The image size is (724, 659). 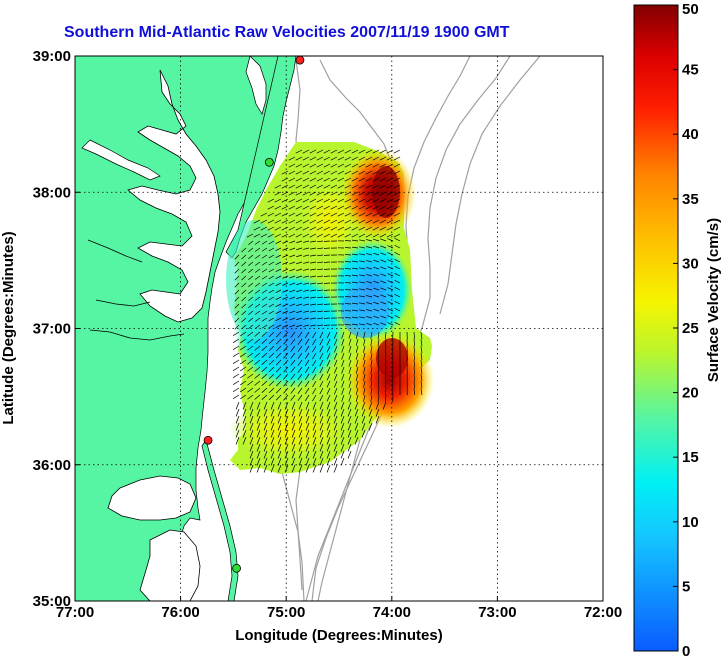 What do you see at coordinates (256, 85) in the screenshot?
I see `delaware-bay` at bounding box center [256, 85].